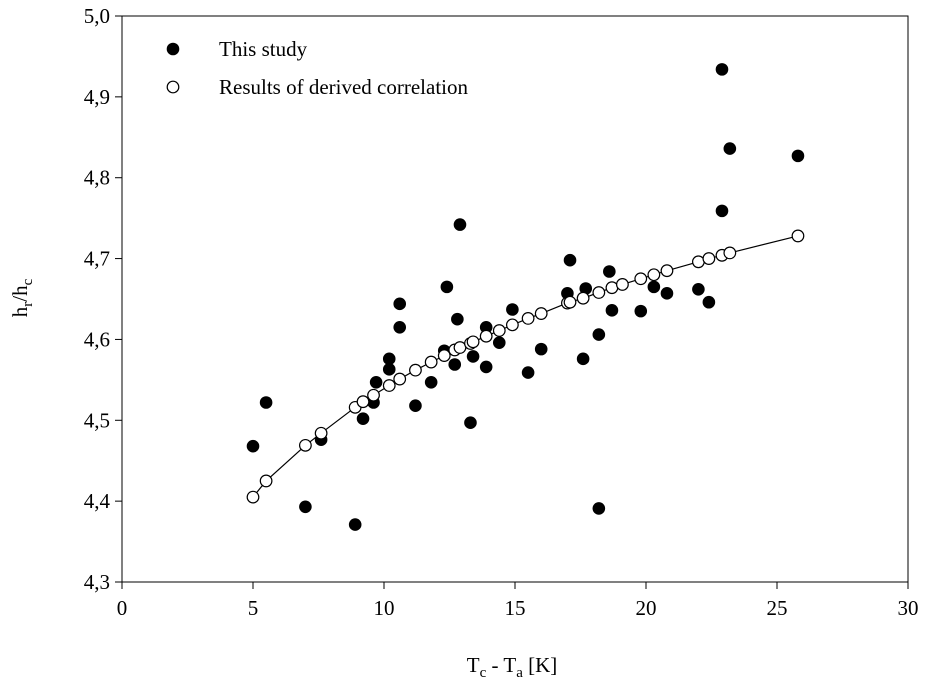 This screenshot has width=925, height=687. What do you see at coordinates (97, 339) in the screenshot?
I see `y-tick-label: 4,6` at bounding box center [97, 339].